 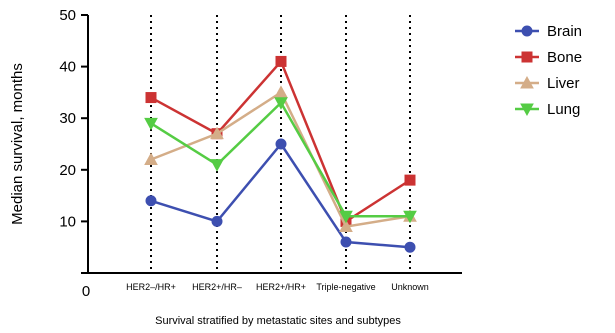 What do you see at coordinates (564, 31) in the screenshot?
I see `legend-label-brain: Brain` at bounding box center [564, 31].